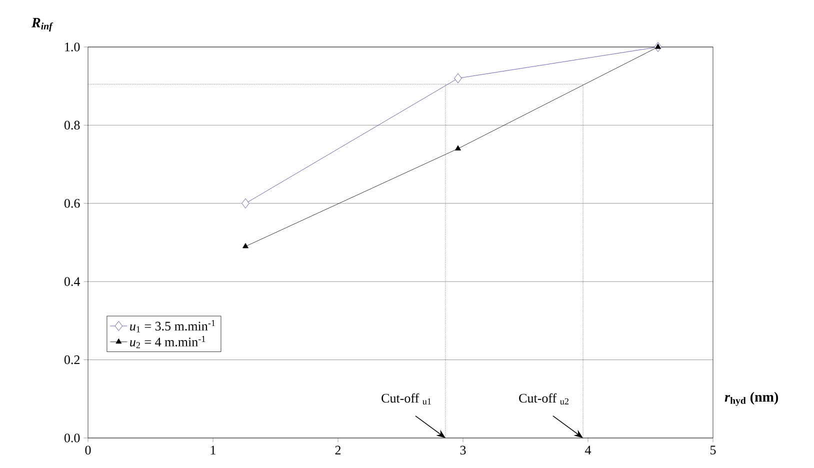  I want to click on y-tick-label: 1.0, so click(72, 47).